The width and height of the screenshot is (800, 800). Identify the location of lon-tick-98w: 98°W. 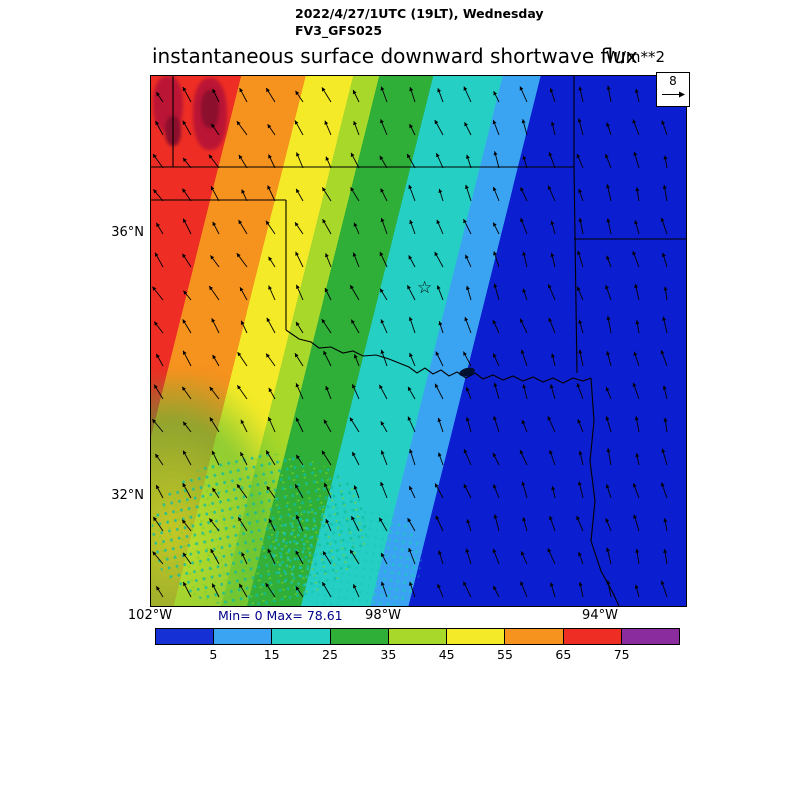
(383, 615).